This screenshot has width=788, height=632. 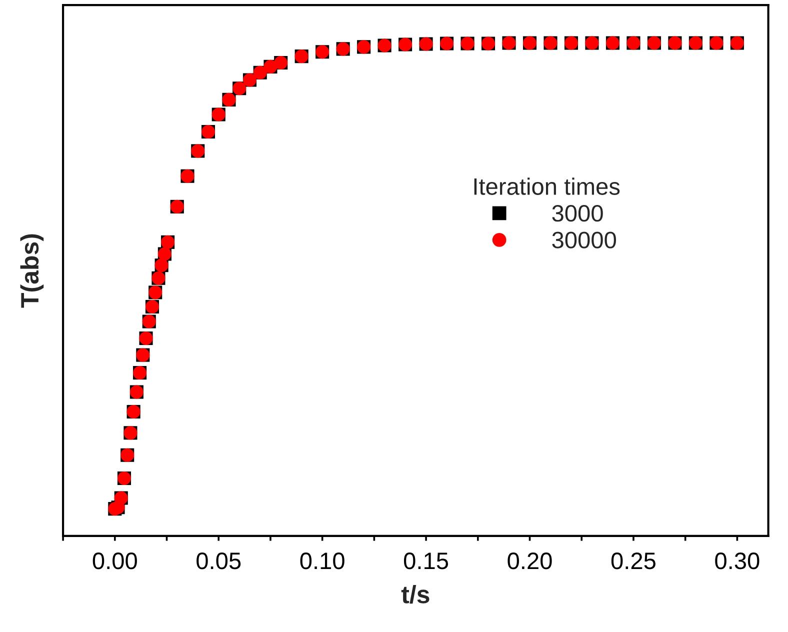 I want to click on legend-title: Iteration times, so click(x=547, y=186).